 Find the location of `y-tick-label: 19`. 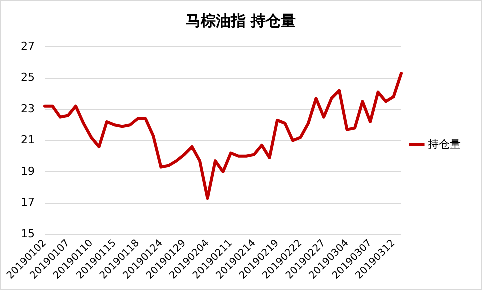

y-tick-label: 19 is located at coordinates (27, 171).